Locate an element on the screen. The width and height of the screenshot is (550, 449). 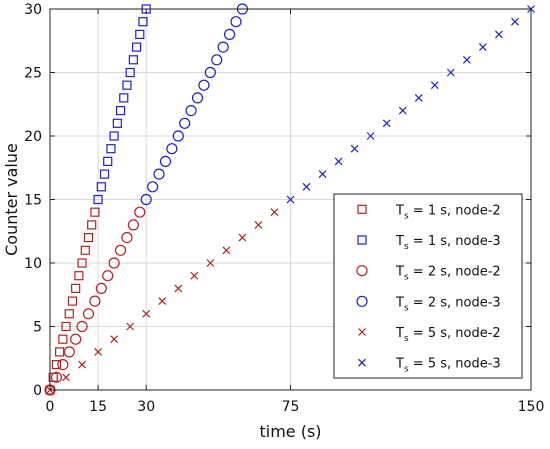
x-tick-label: 150 is located at coordinates (531, 407).